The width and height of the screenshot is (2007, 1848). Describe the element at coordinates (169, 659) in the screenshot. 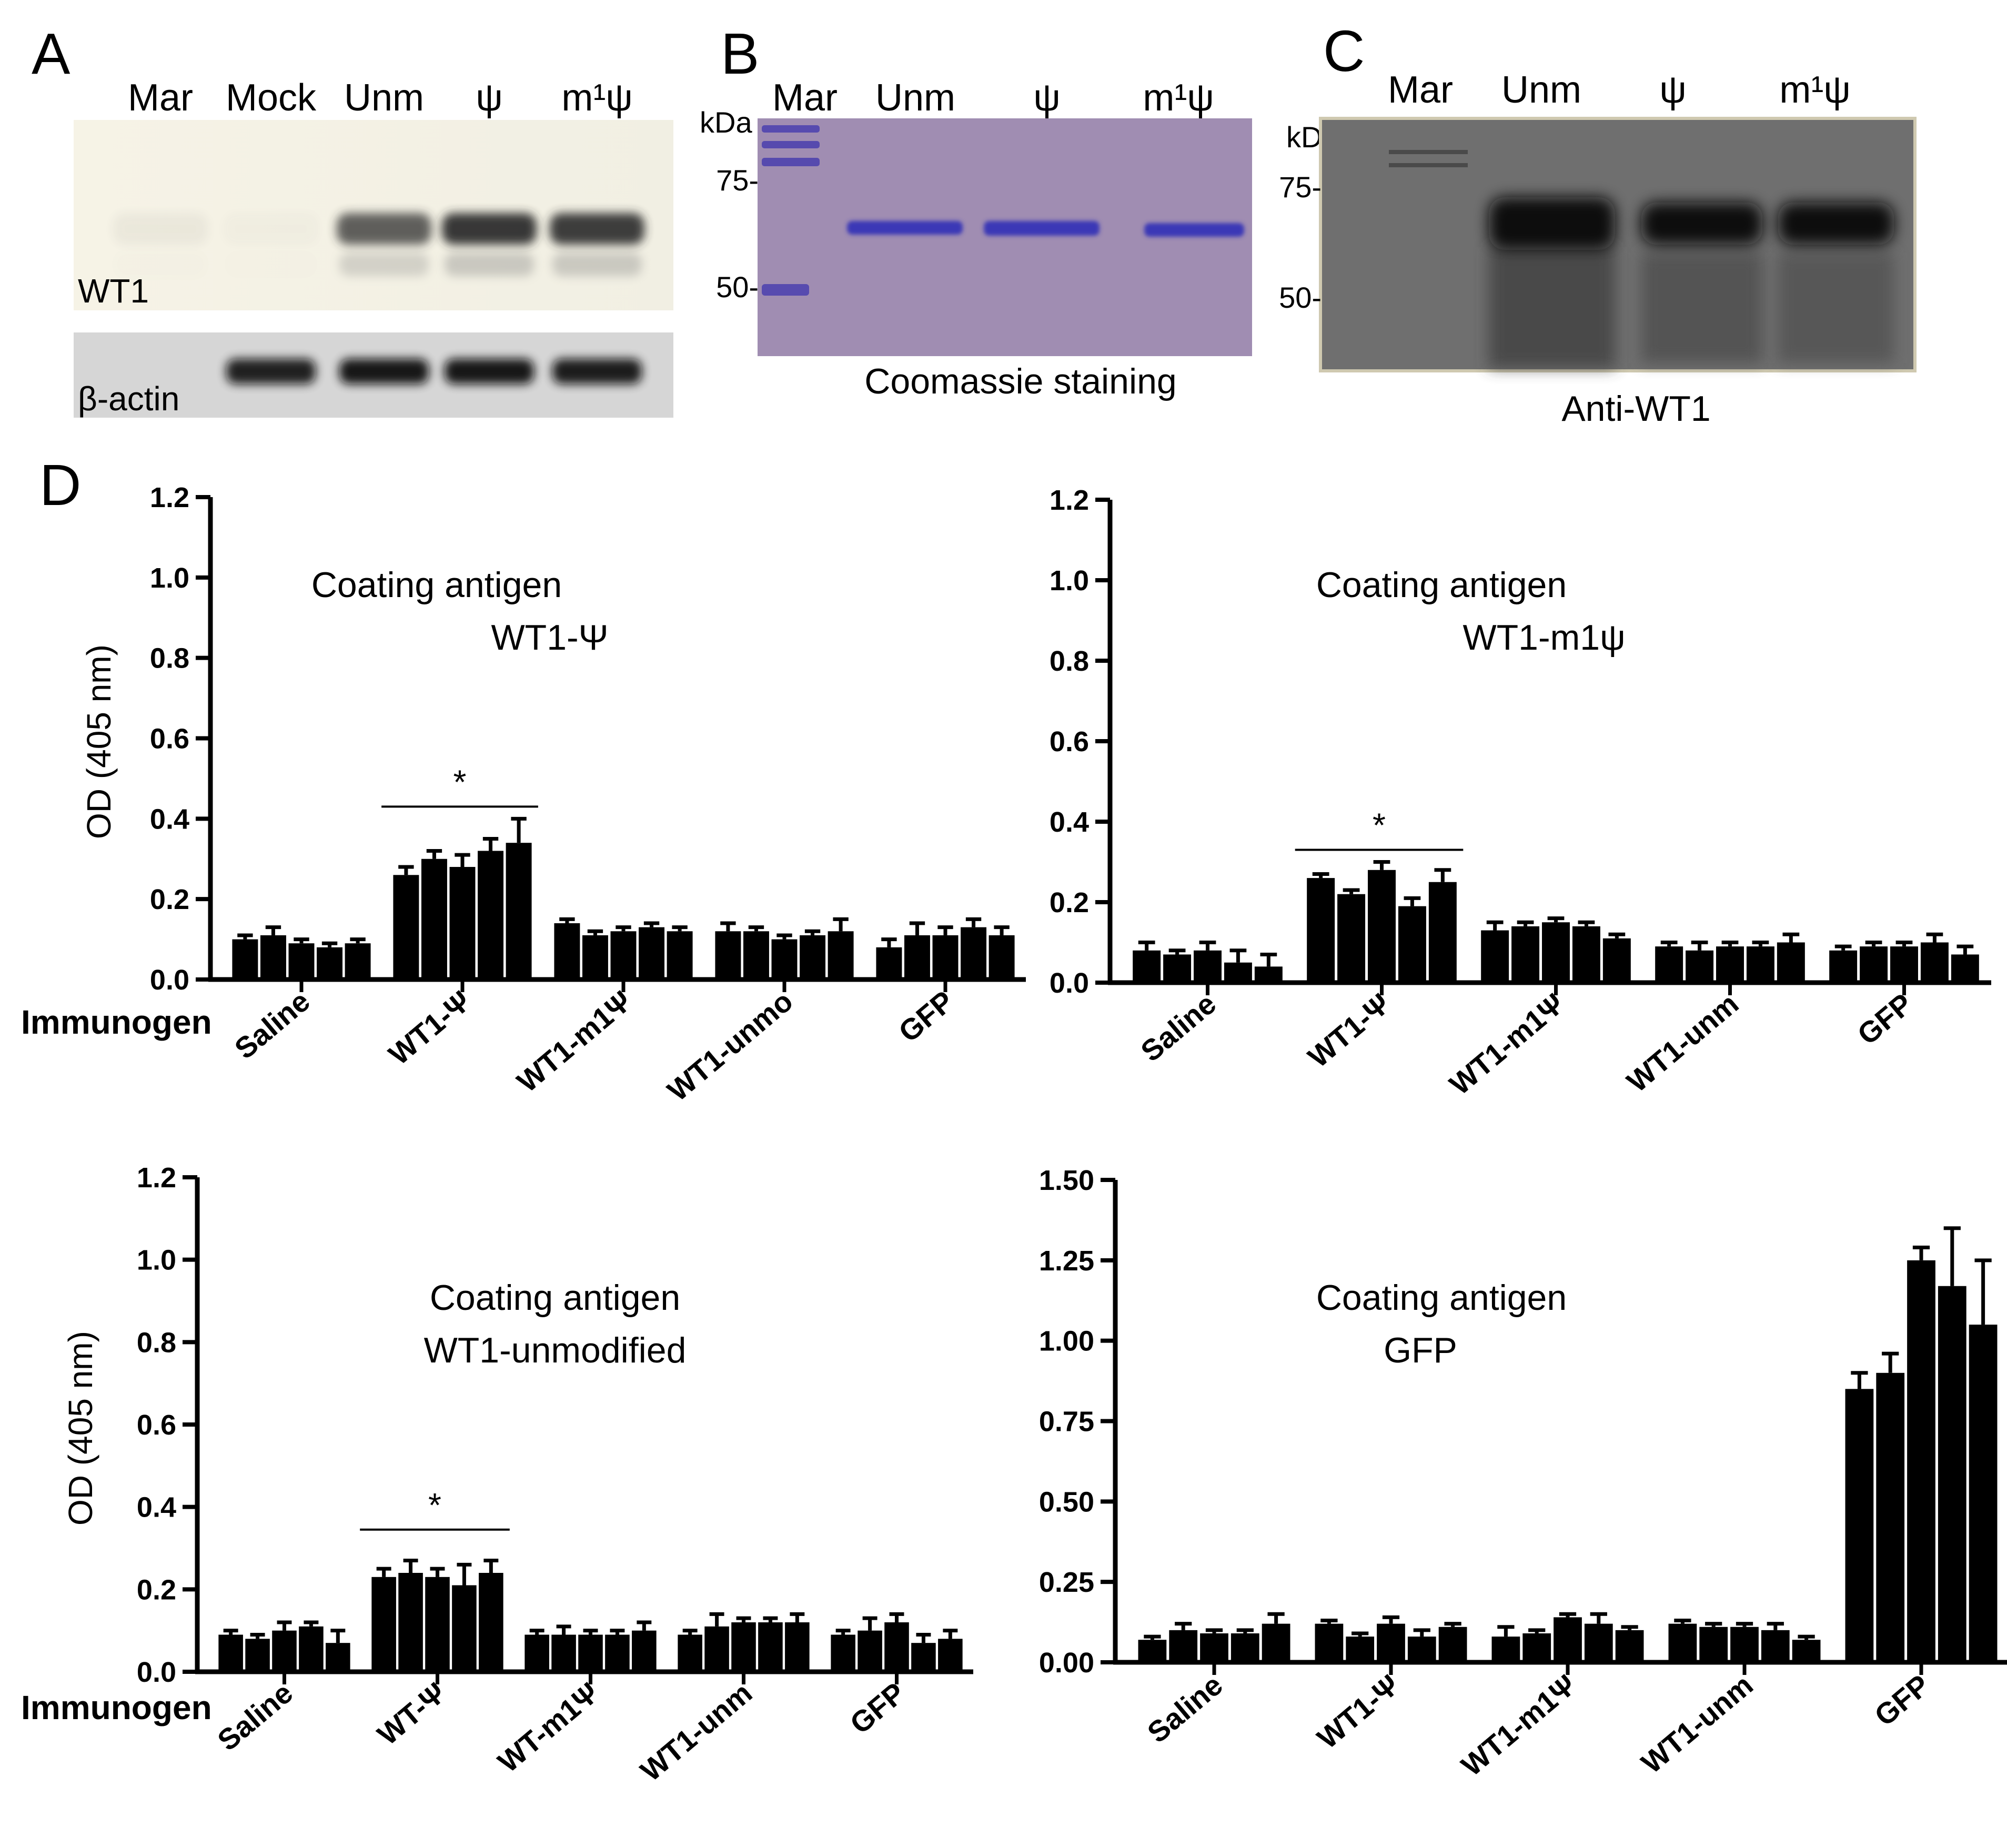

I see `y-tick-label: 0.8` at that location.